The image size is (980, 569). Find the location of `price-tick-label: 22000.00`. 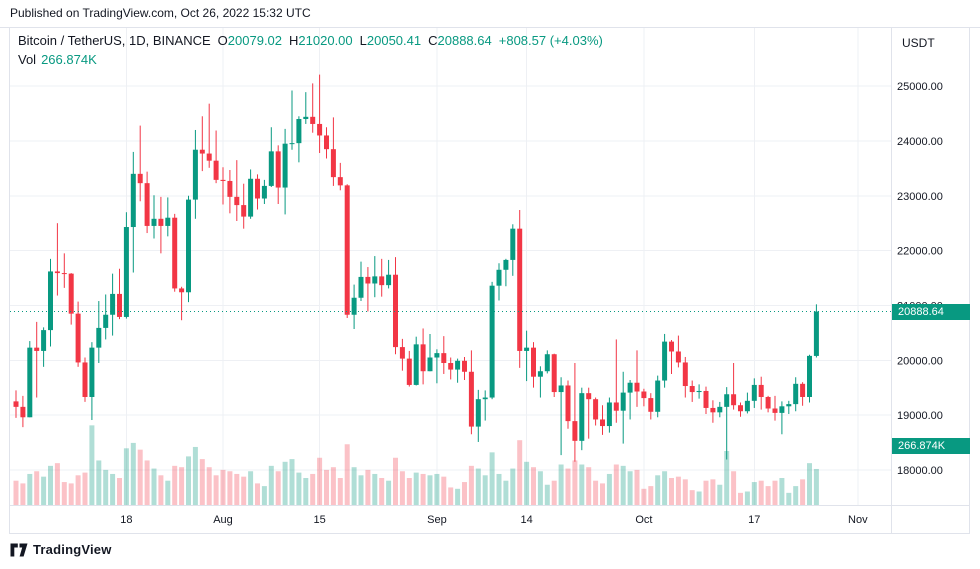

price-tick-label: 22000.00 is located at coordinates (920, 252).